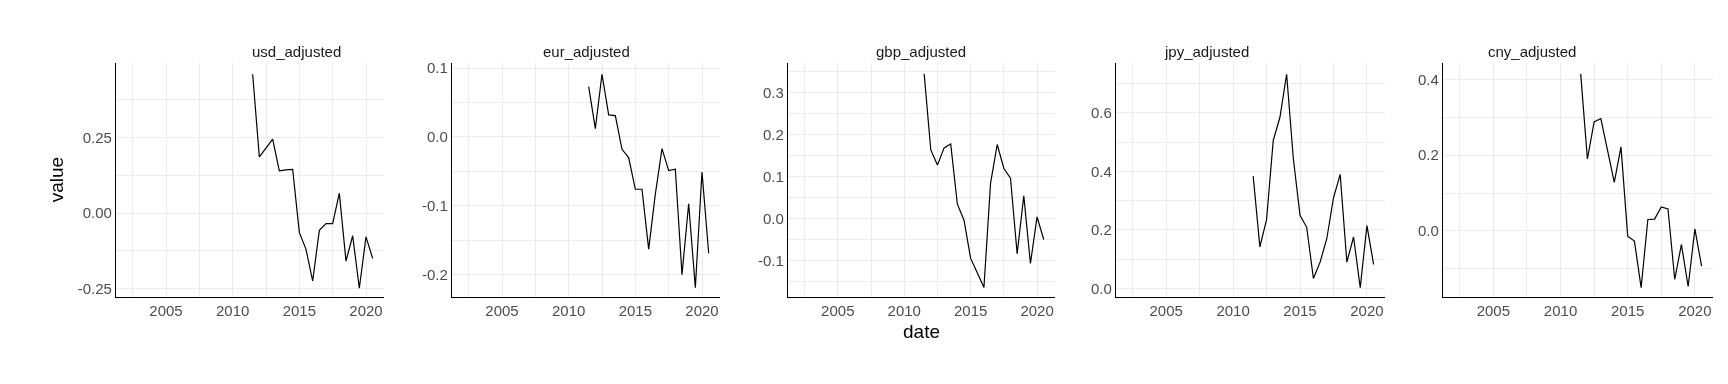  I want to click on y-tick-label: 0.6, so click(1101, 113).